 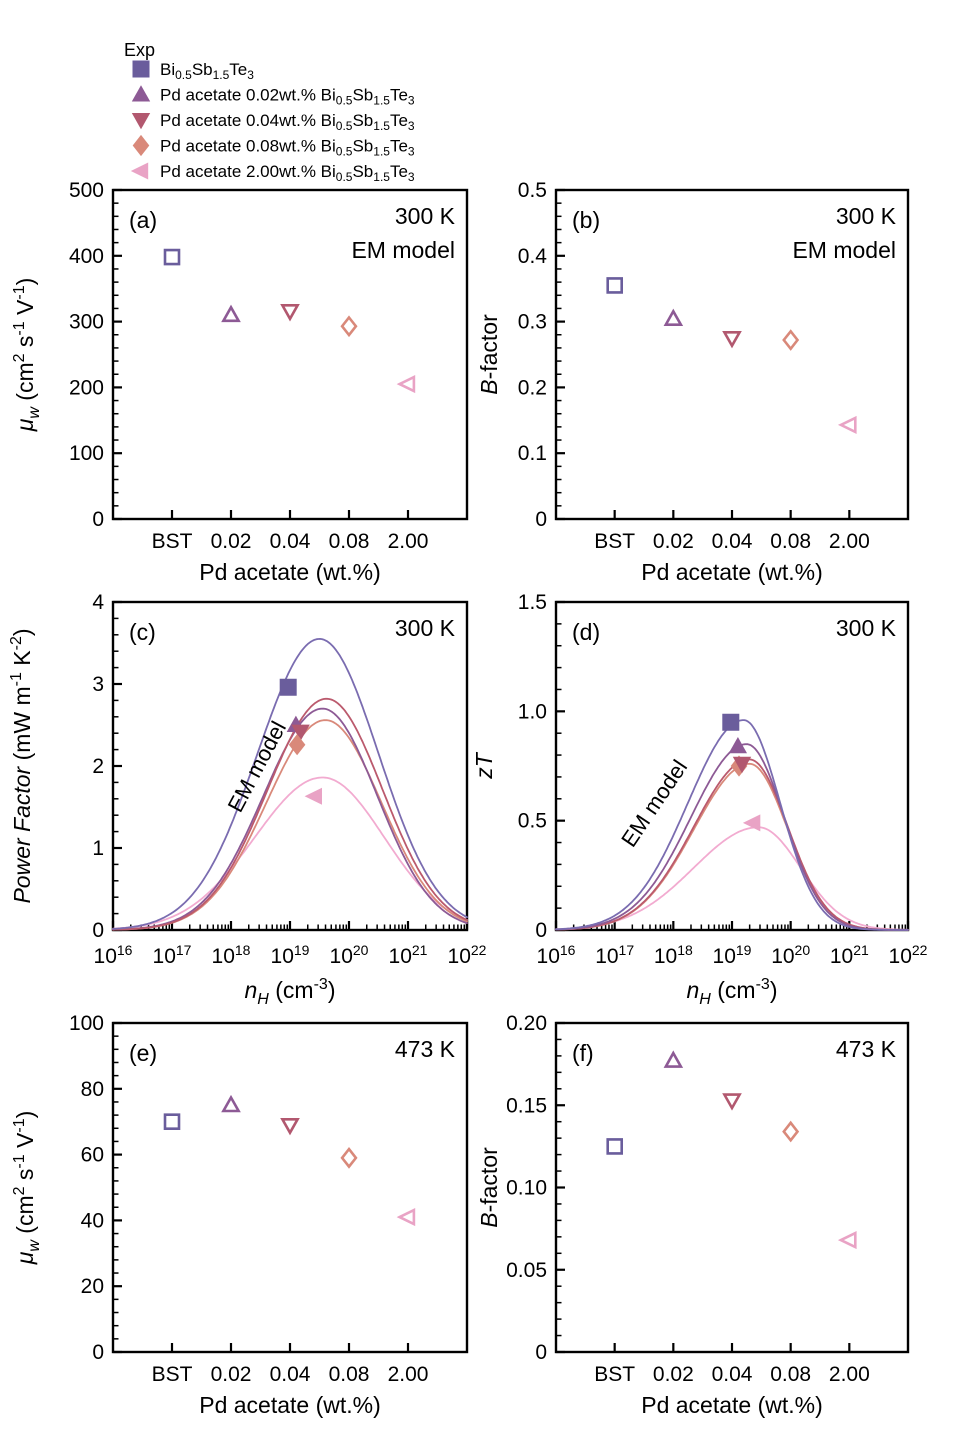 I want to click on y-tick-label: 0.15, so click(x=526, y=1105).